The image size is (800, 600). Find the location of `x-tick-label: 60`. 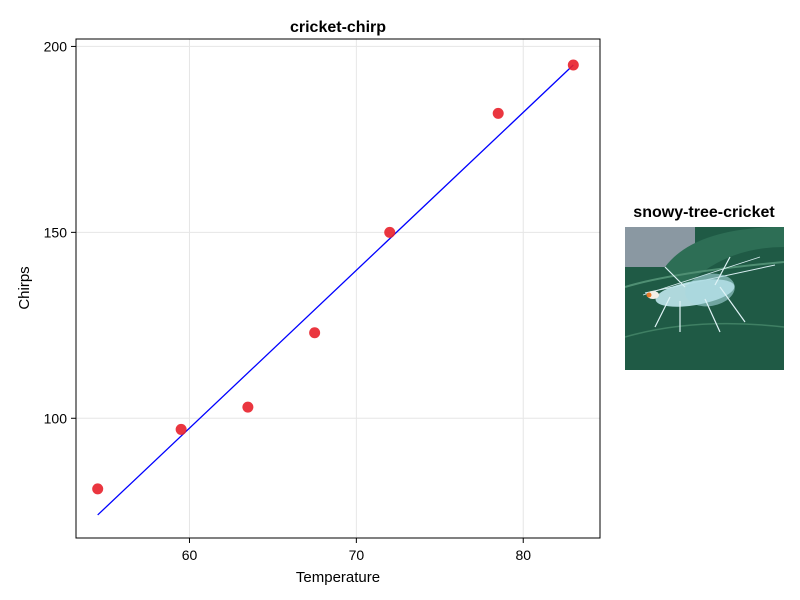

x-tick-label: 60 is located at coordinates (190, 555).